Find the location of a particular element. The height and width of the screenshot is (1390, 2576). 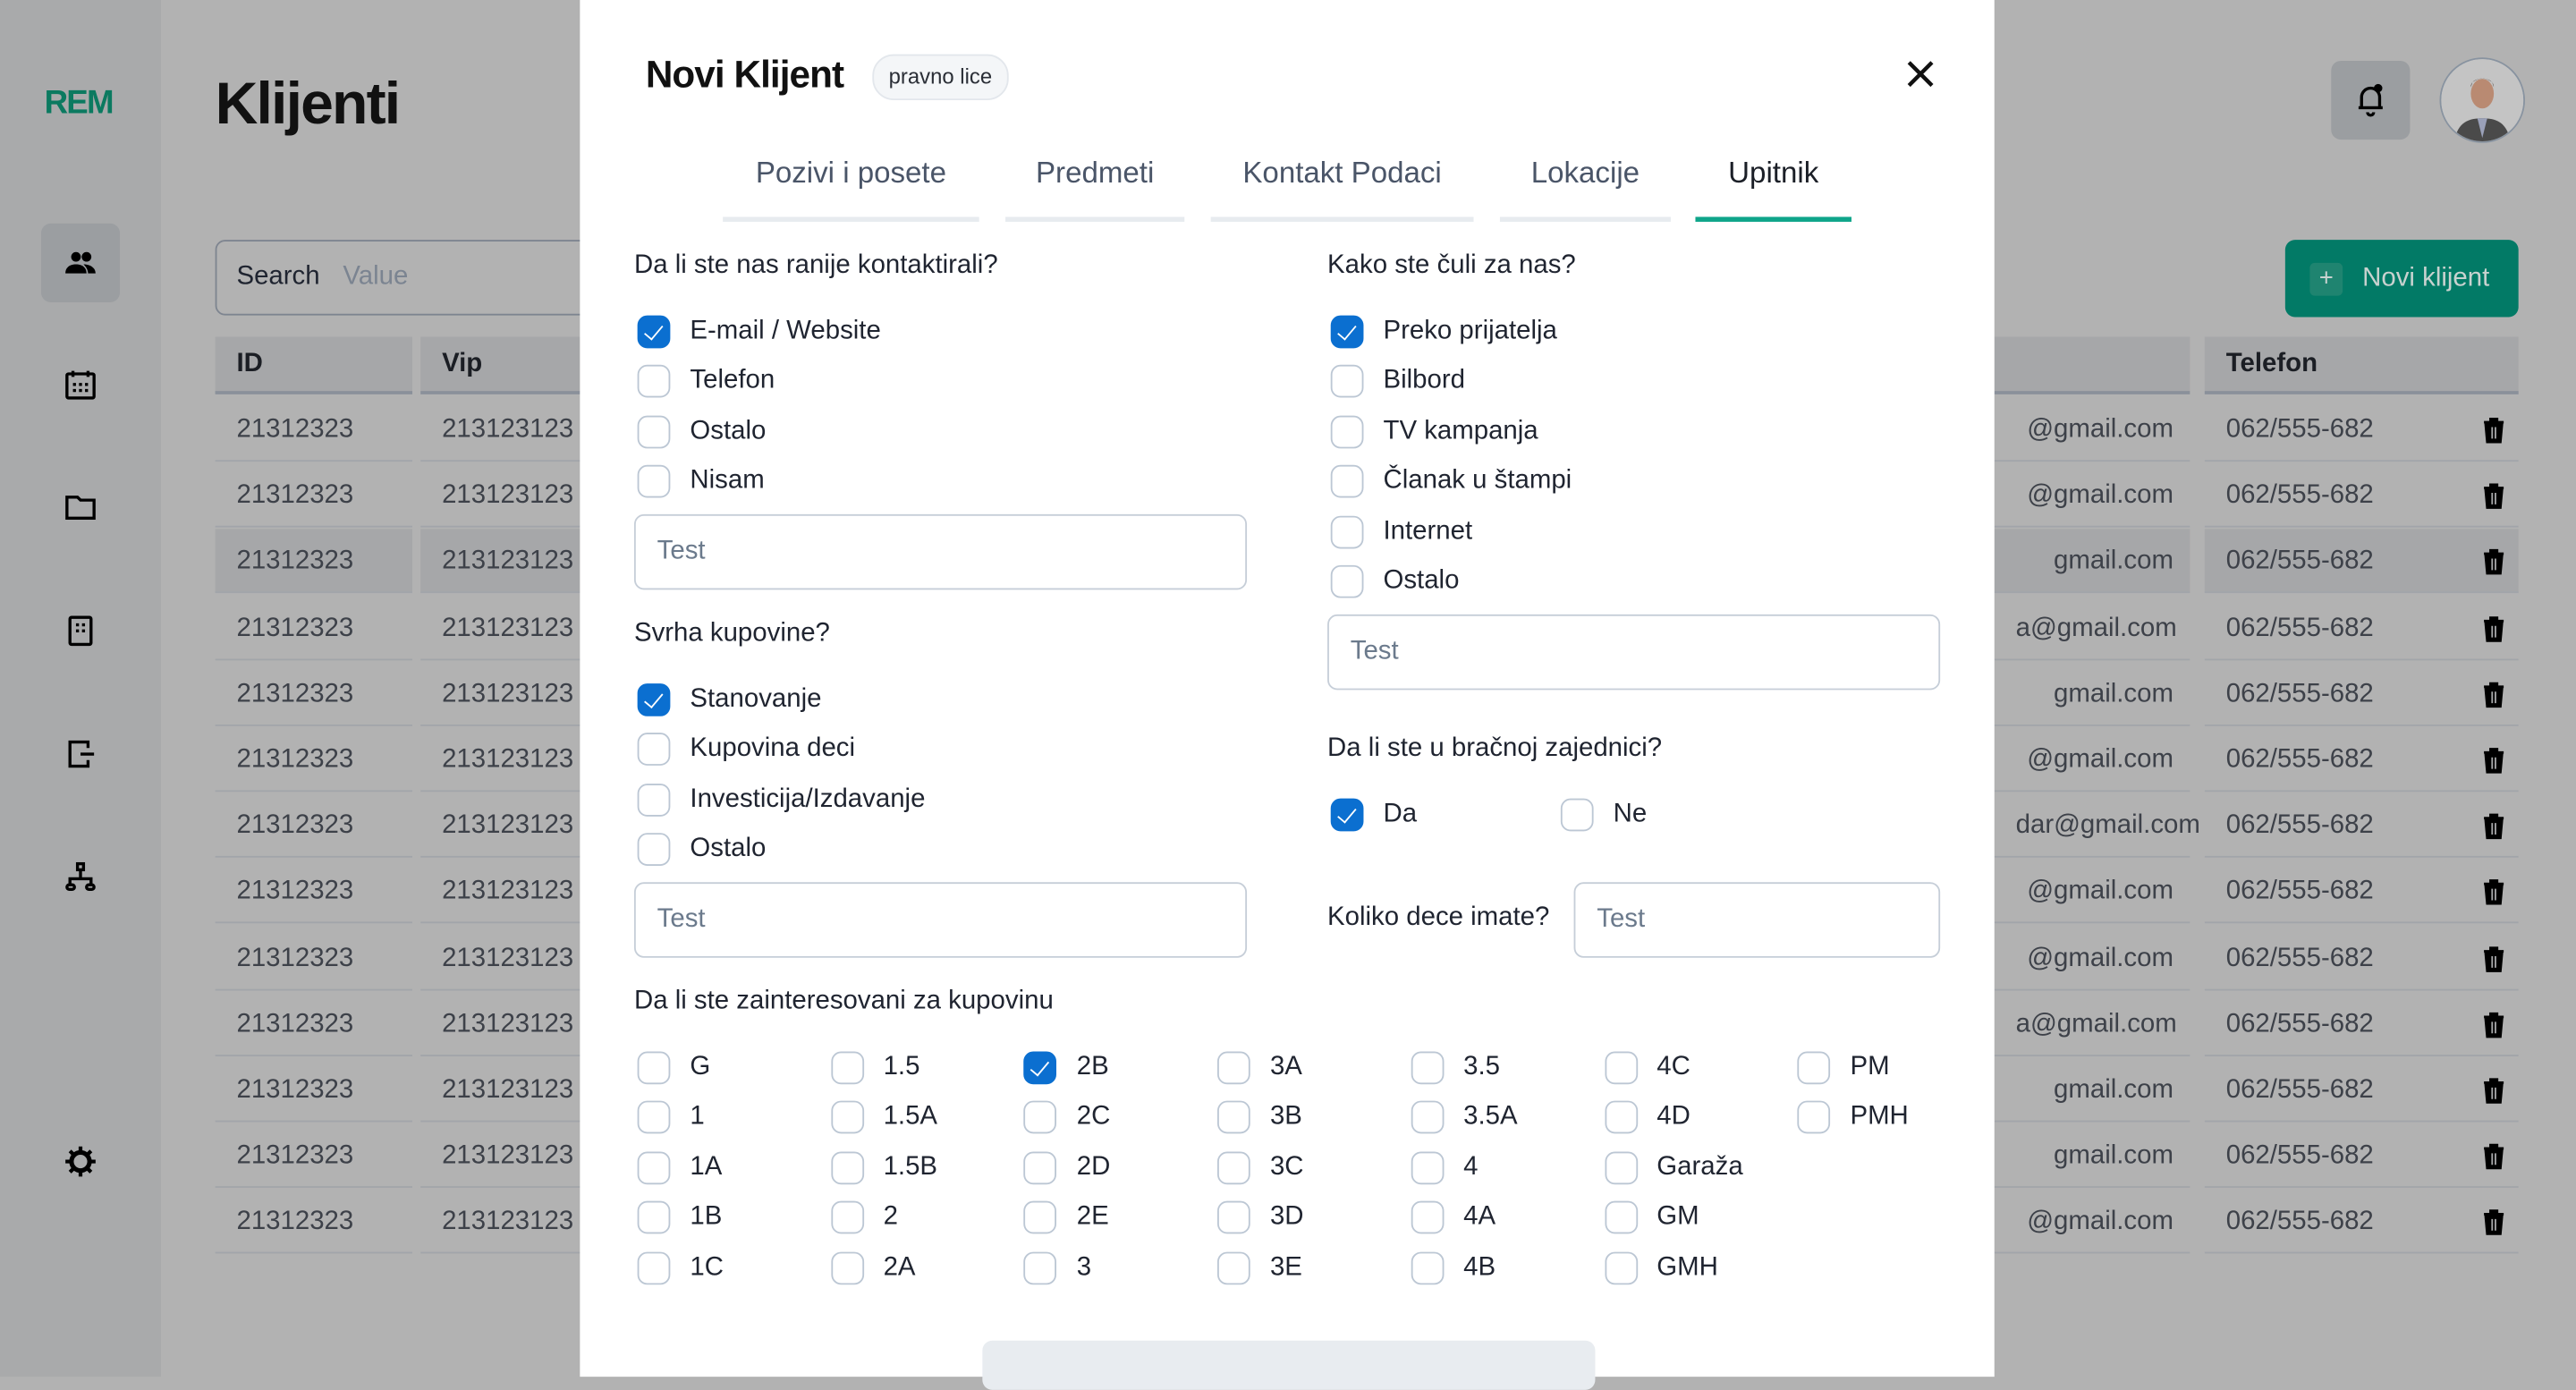

sidebar-item-calendar is located at coordinates (80, 384).